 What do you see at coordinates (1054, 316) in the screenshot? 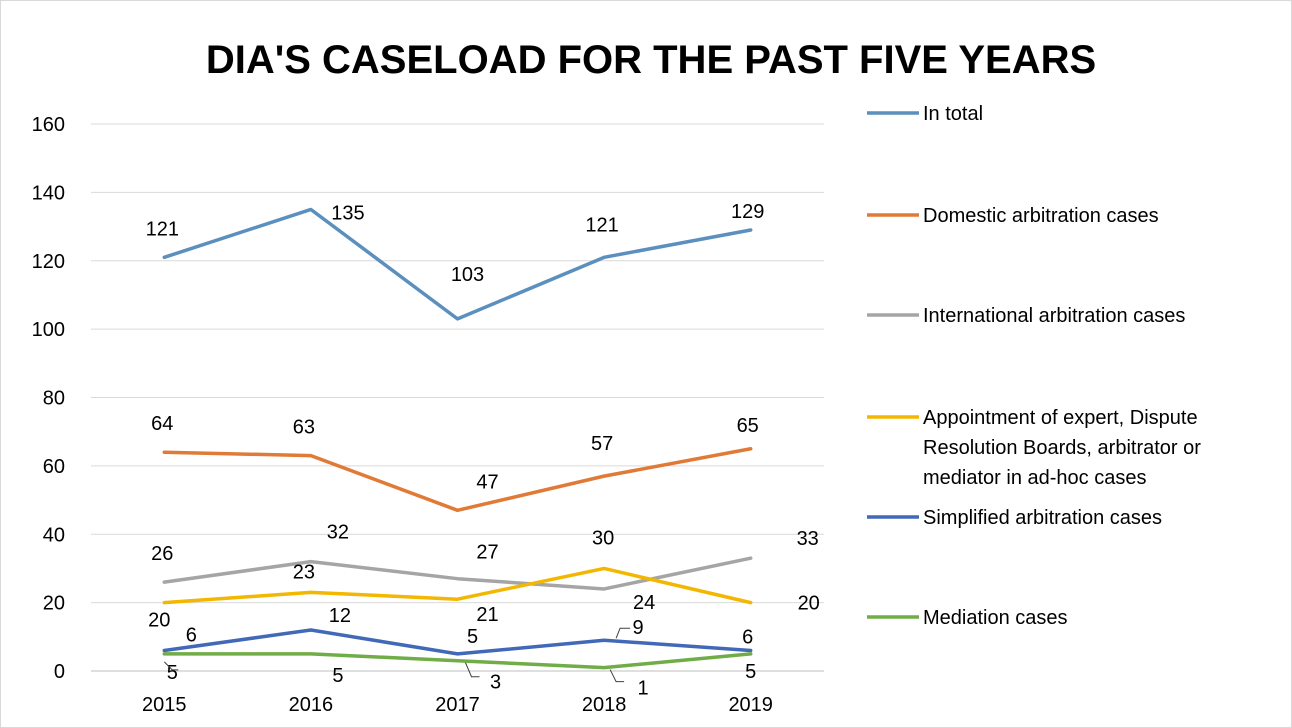
I see `legend-label: International arbitration cases` at bounding box center [1054, 316].